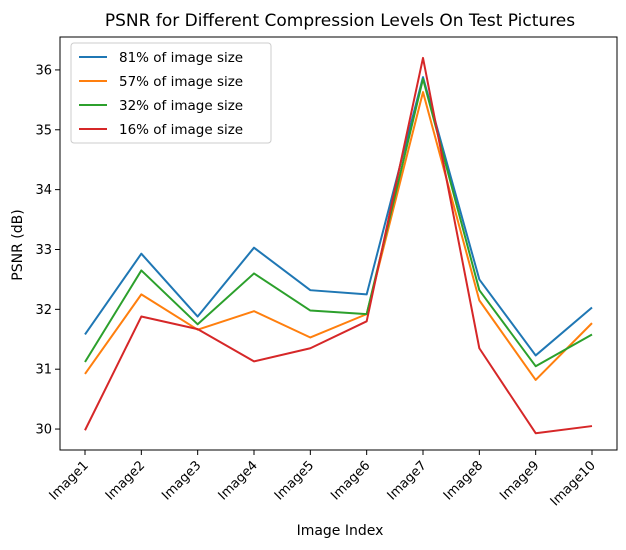  What do you see at coordinates (43, 430) in the screenshot?
I see `y-tick-label: 30` at bounding box center [43, 430].